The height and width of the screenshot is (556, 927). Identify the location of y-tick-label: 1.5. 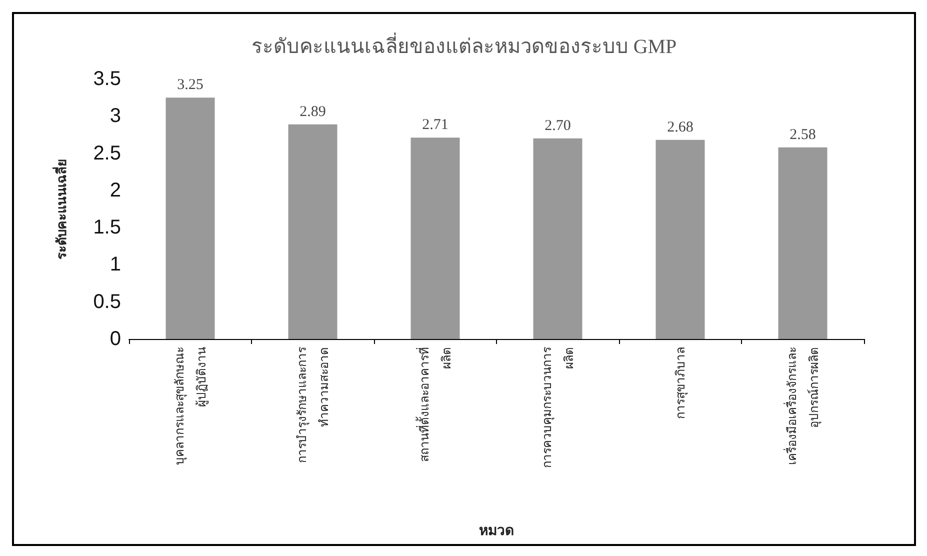
(107, 227).